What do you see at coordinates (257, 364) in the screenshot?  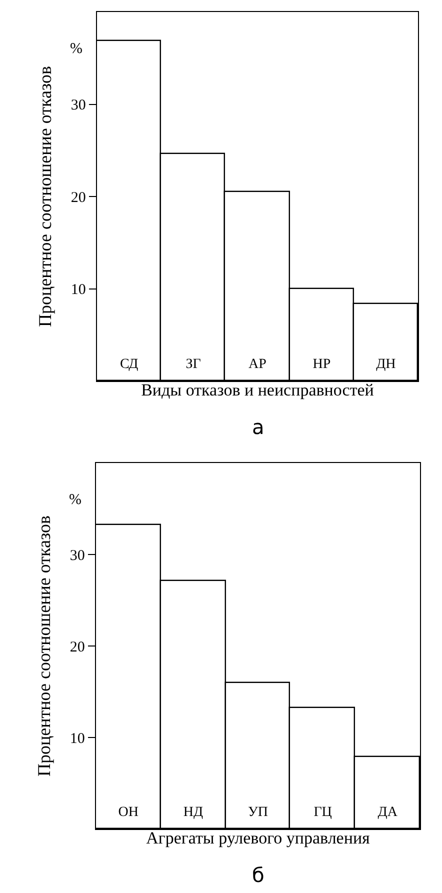 I see `x-tick-label: АР` at bounding box center [257, 364].